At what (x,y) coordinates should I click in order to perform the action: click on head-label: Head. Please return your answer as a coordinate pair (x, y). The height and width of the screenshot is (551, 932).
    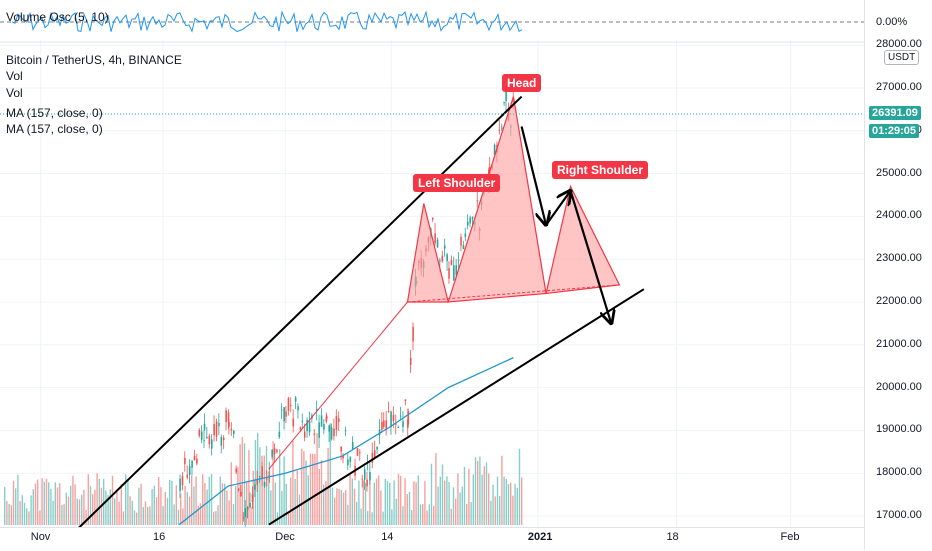
    Looking at the image, I should click on (522, 83).